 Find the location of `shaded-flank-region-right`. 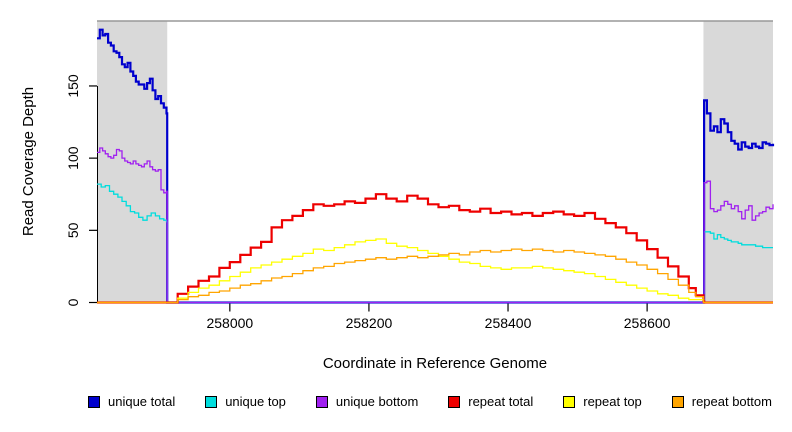

shaded-flank-region-right is located at coordinates (738, 162).